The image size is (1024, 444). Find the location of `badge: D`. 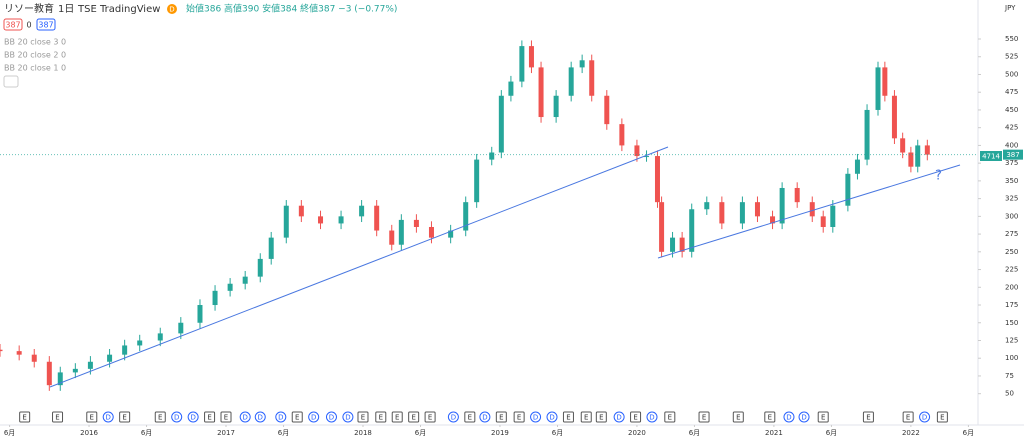

badge: D is located at coordinates (171, 10).